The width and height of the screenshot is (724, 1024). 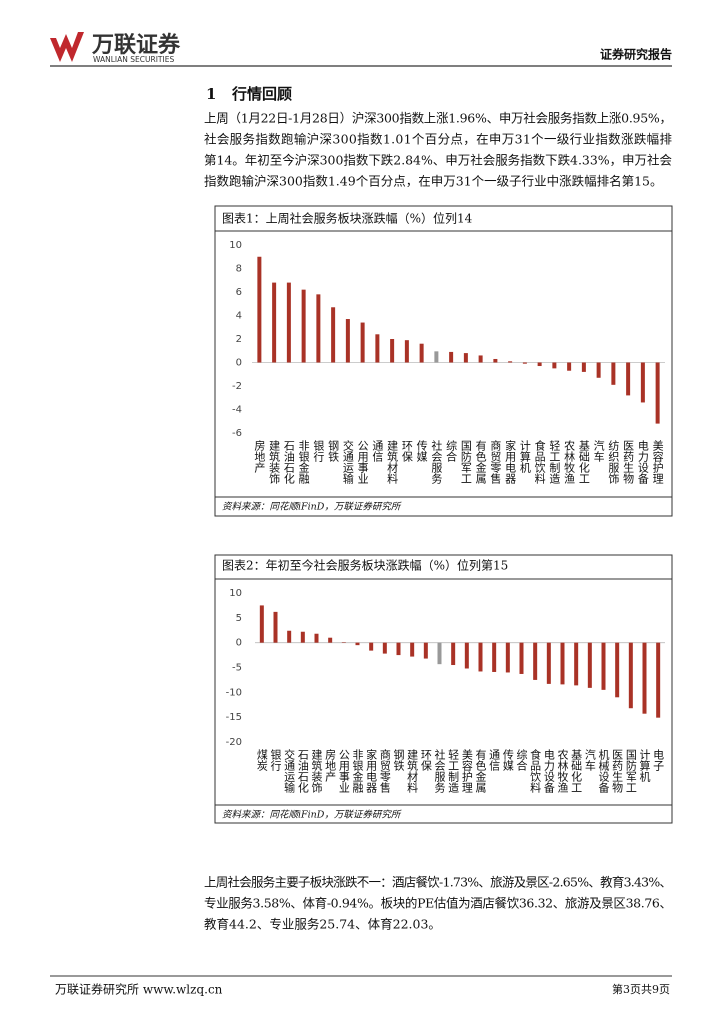 What do you see at coordinates (139, 989) in the screenshot?
I see `footer-left: 万联证券研究所 www.wlzq.cn` at bounding box center [139, 989].